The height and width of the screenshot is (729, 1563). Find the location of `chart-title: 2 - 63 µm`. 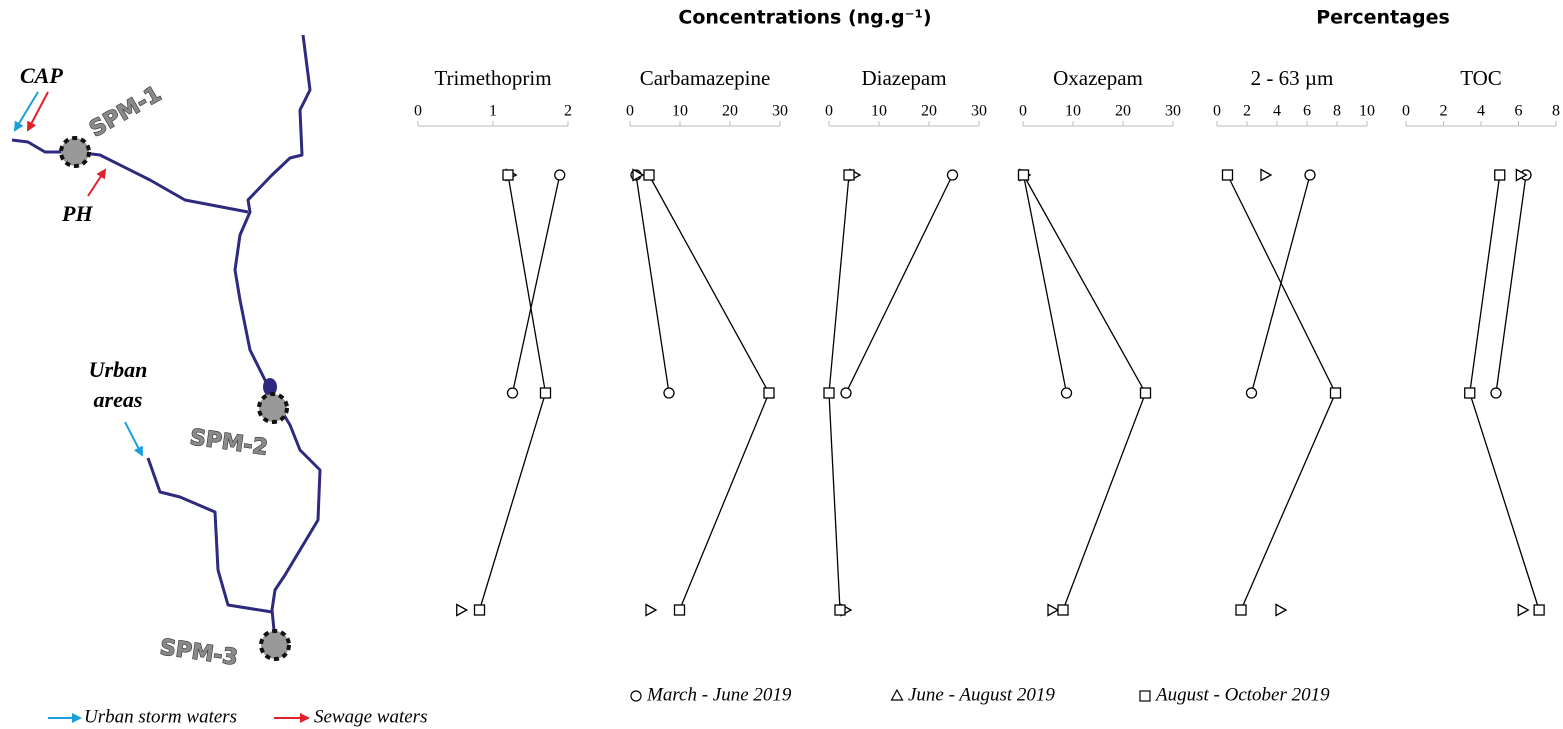

chart-title: 2 - 63 µm is located at coordinates (1292, 78).